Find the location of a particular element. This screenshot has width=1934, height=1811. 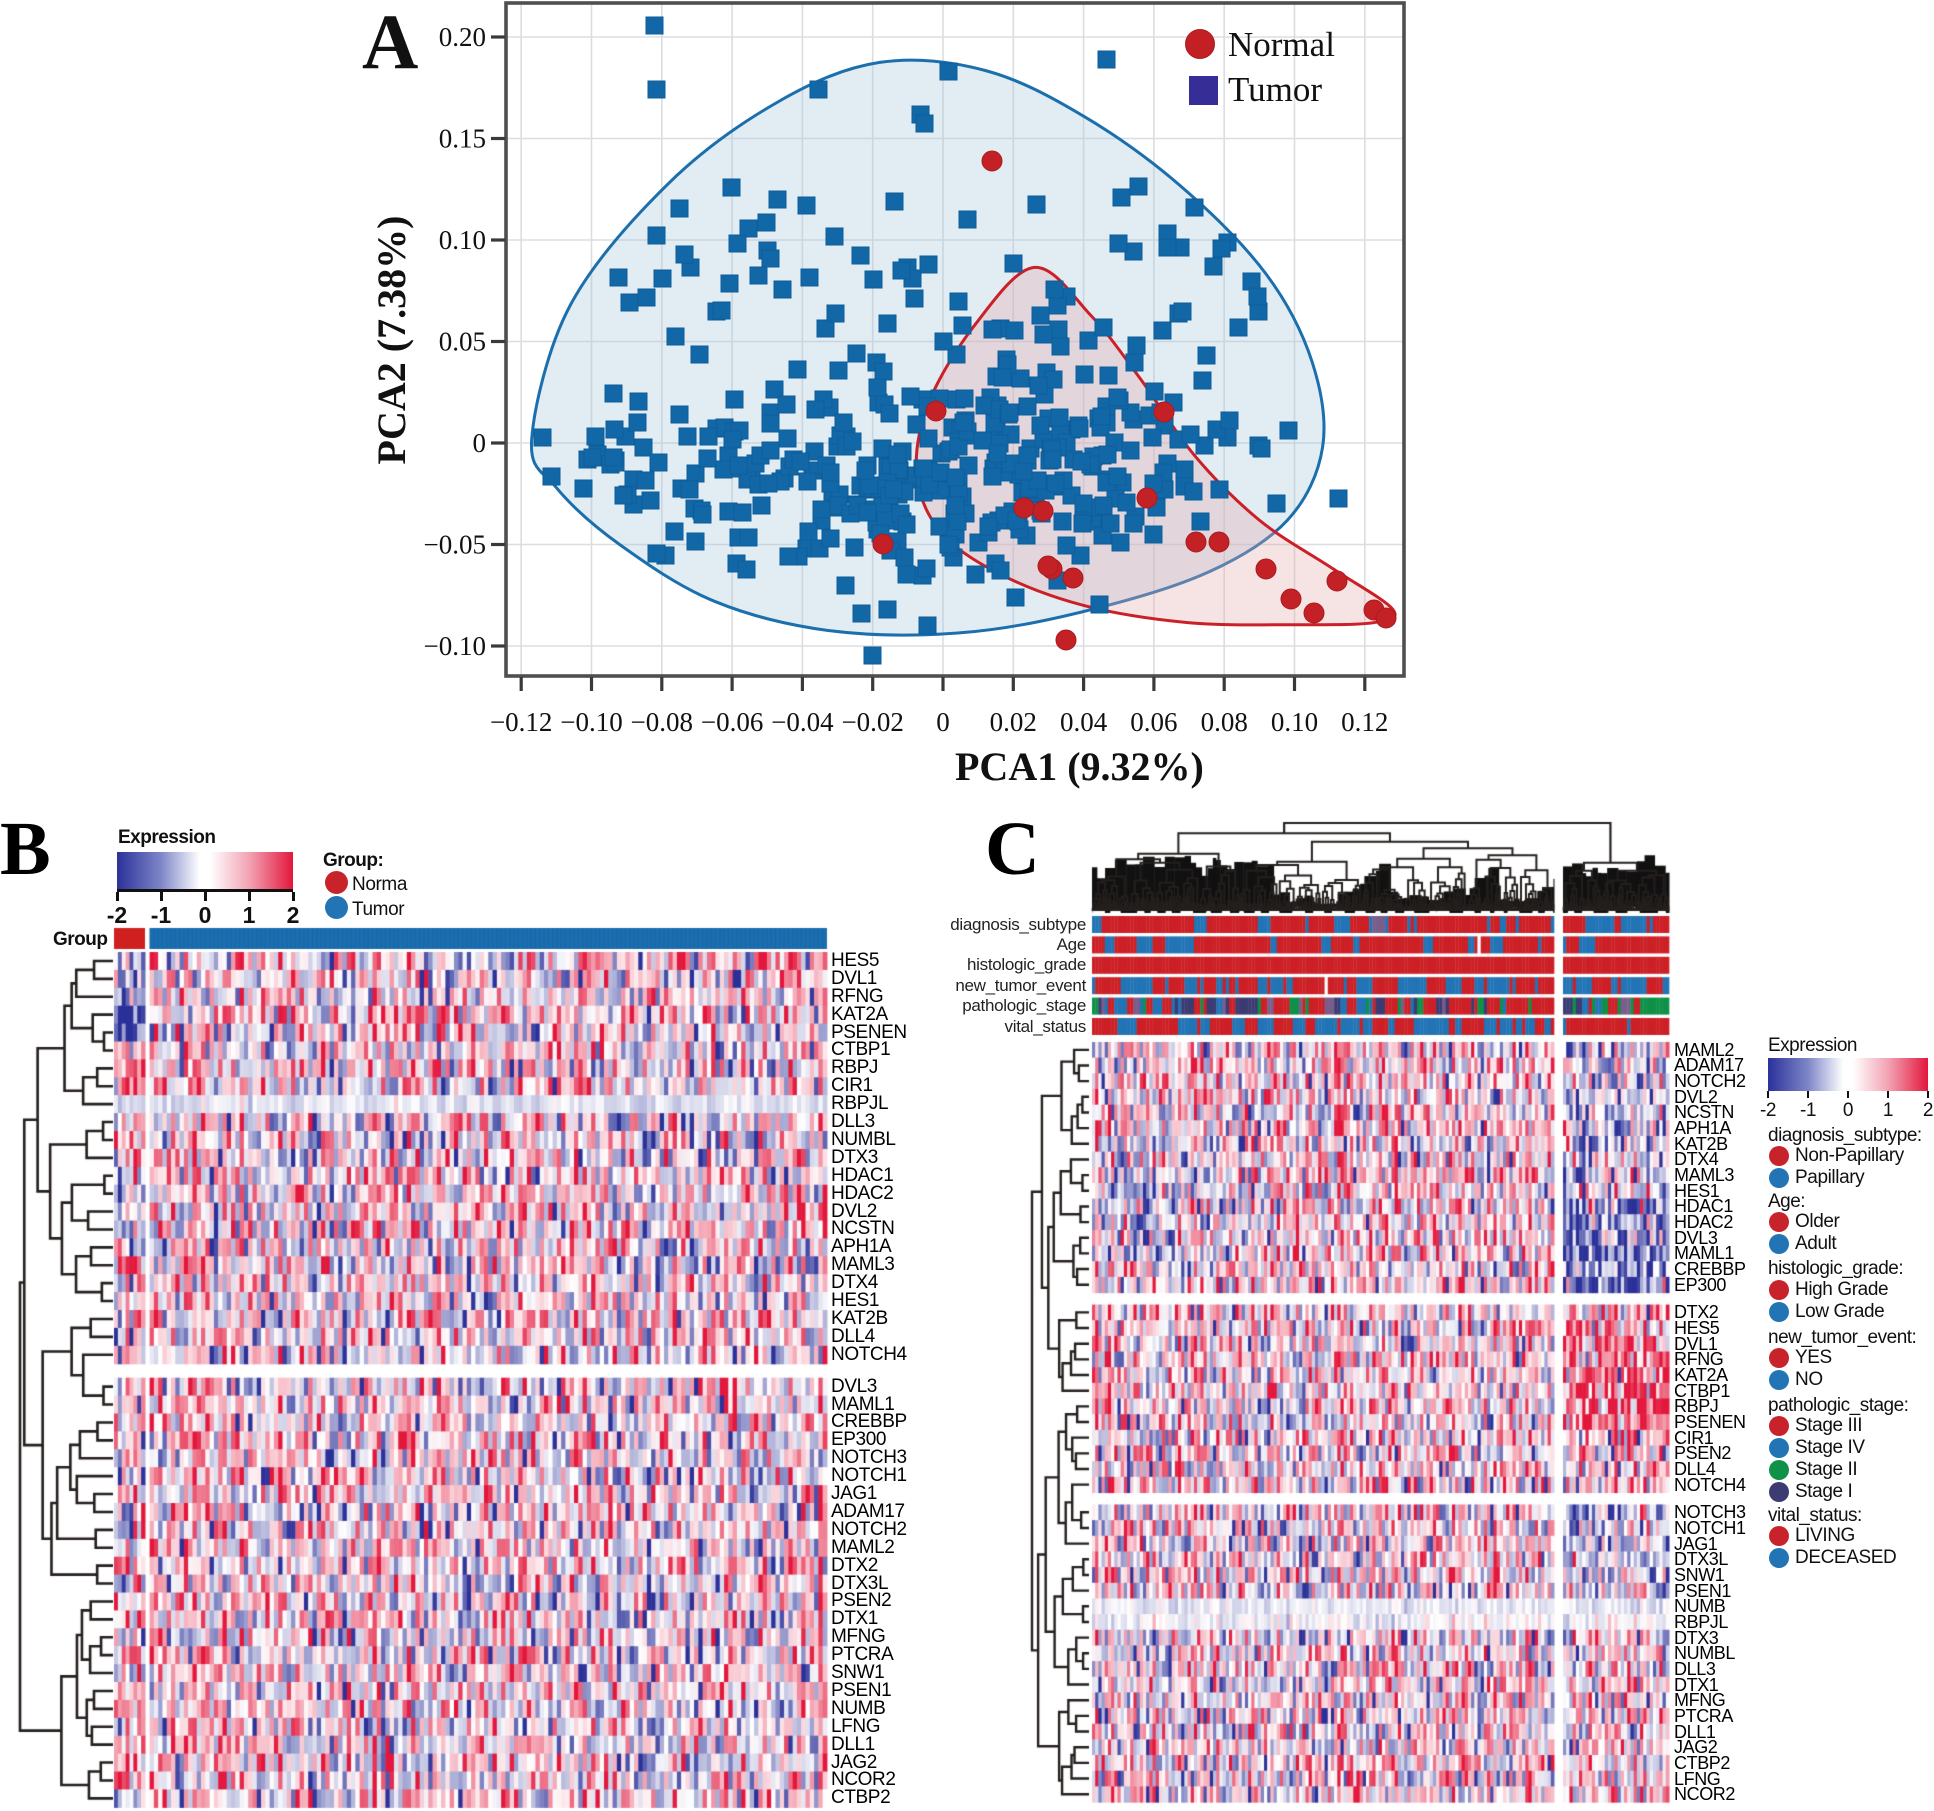

svg-text: PCA1 (9.32%) is located at coordinates (1079, 766).